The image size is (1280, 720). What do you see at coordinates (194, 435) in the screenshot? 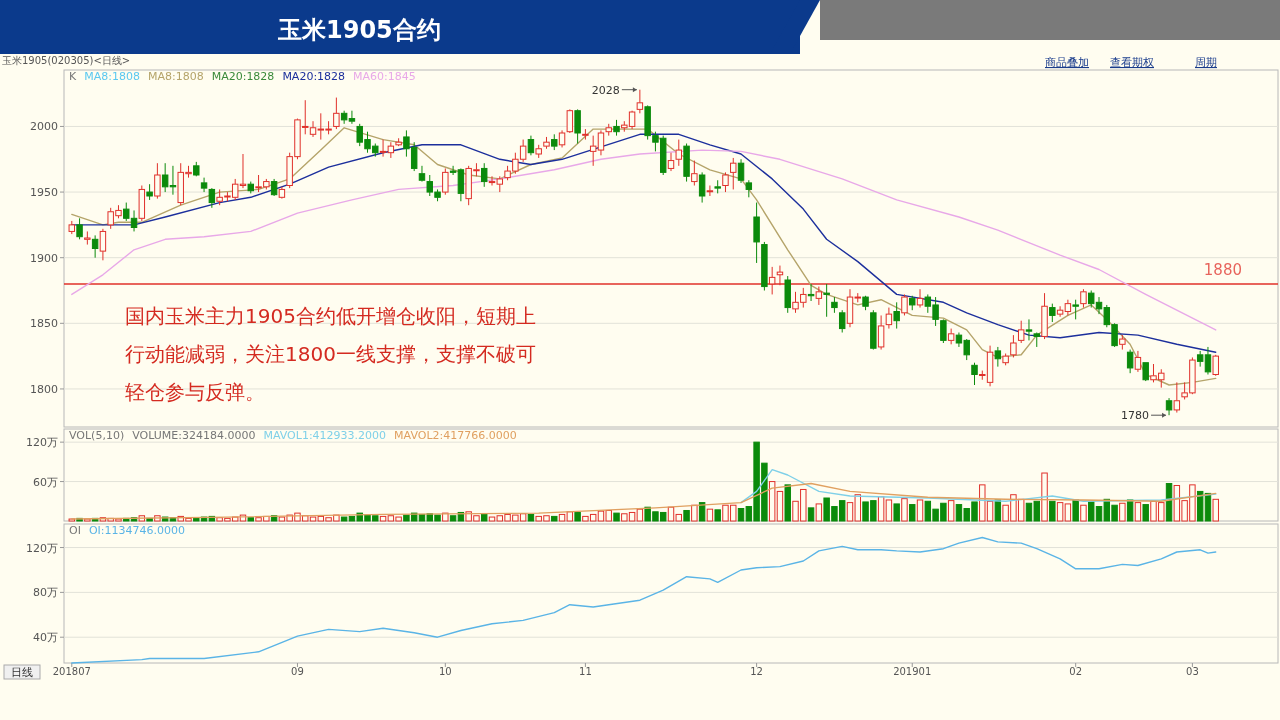
I see `annotation: VOLUME:324184.0000` at bounding box center [194, 435].